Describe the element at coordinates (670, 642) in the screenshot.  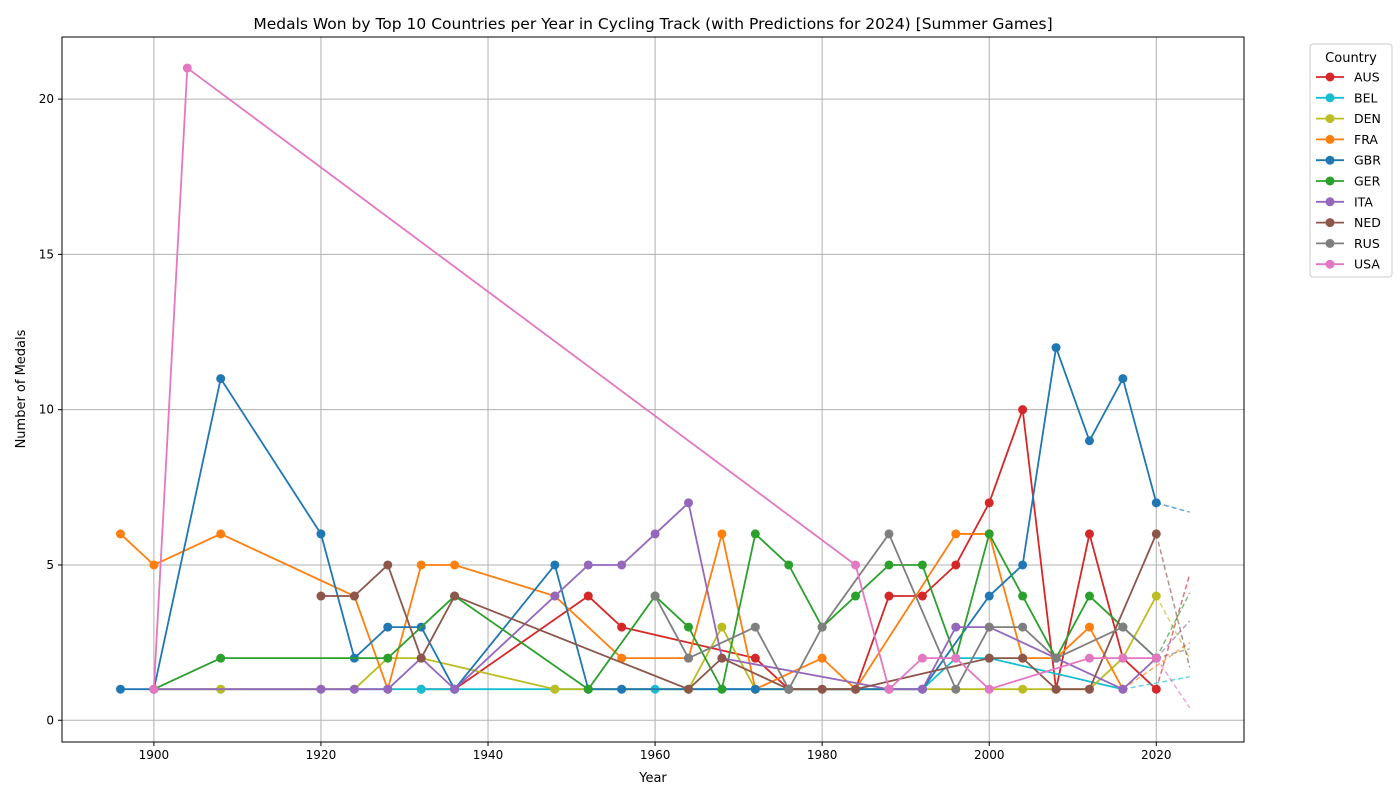
I see `series-den` at that location.